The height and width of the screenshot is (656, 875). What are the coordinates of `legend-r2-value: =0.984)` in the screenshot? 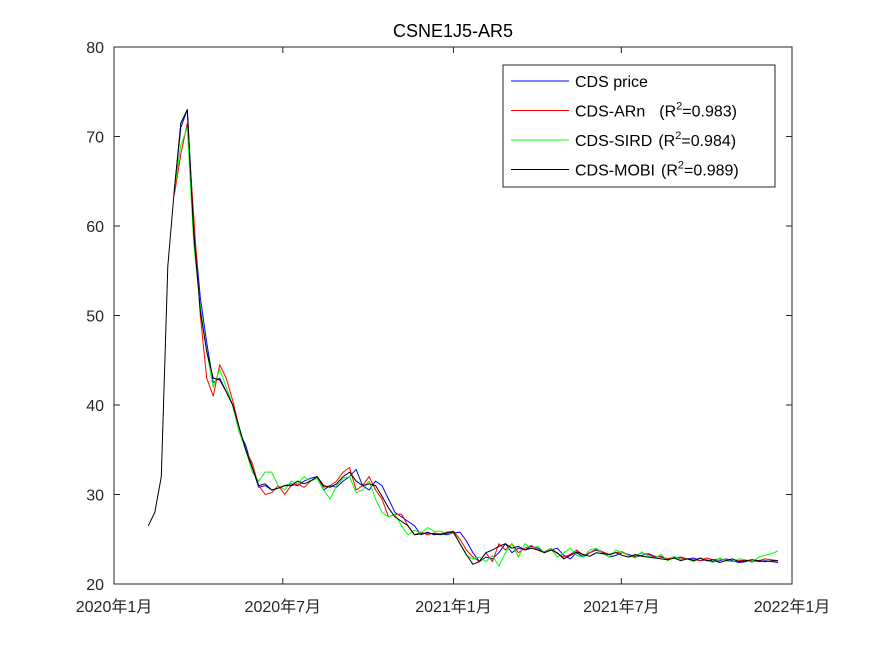 It's located at (708, 141).